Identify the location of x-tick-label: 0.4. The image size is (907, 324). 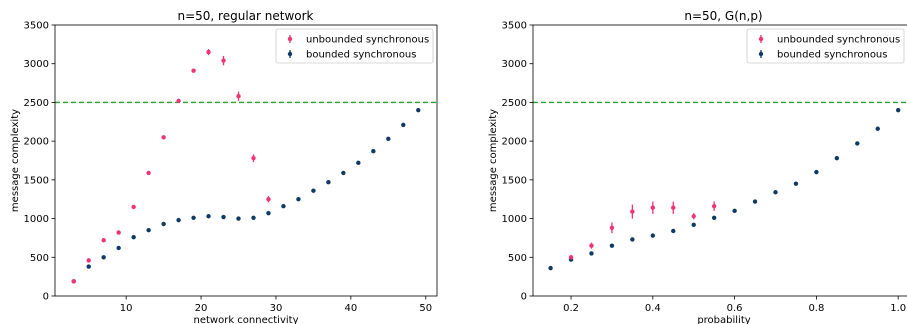
(653, 308).